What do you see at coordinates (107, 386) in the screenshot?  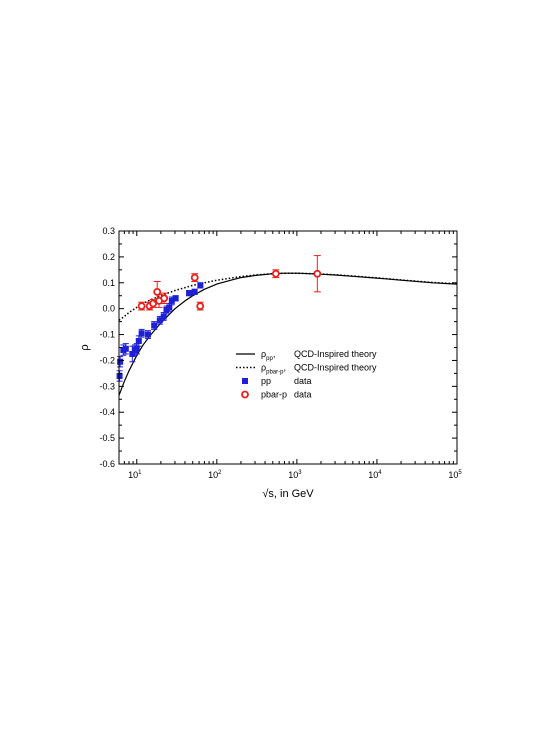 I see `y-tick-label: -0.3` at bounding box center [107, 386].